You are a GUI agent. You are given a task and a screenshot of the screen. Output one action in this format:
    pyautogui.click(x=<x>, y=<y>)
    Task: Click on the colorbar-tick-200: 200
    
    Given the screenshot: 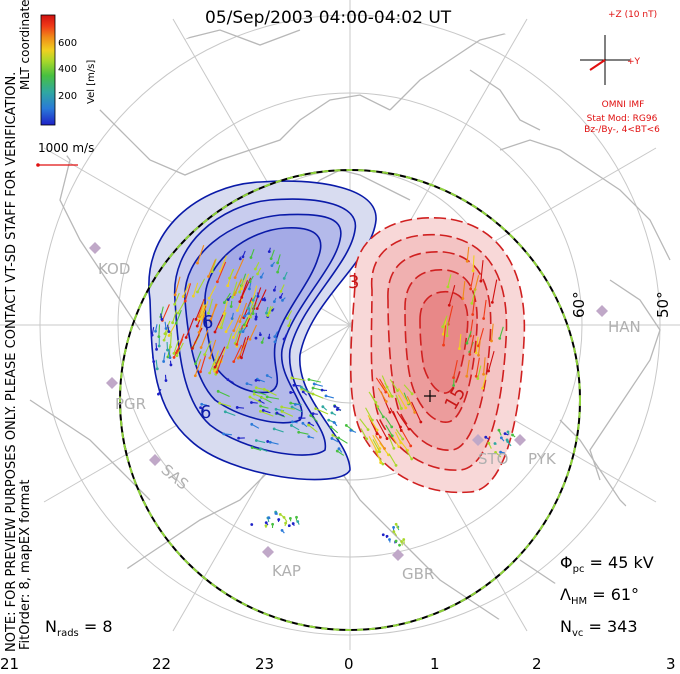 What is the action you would take?
    pyautogui.click(x=68, y=96)
    